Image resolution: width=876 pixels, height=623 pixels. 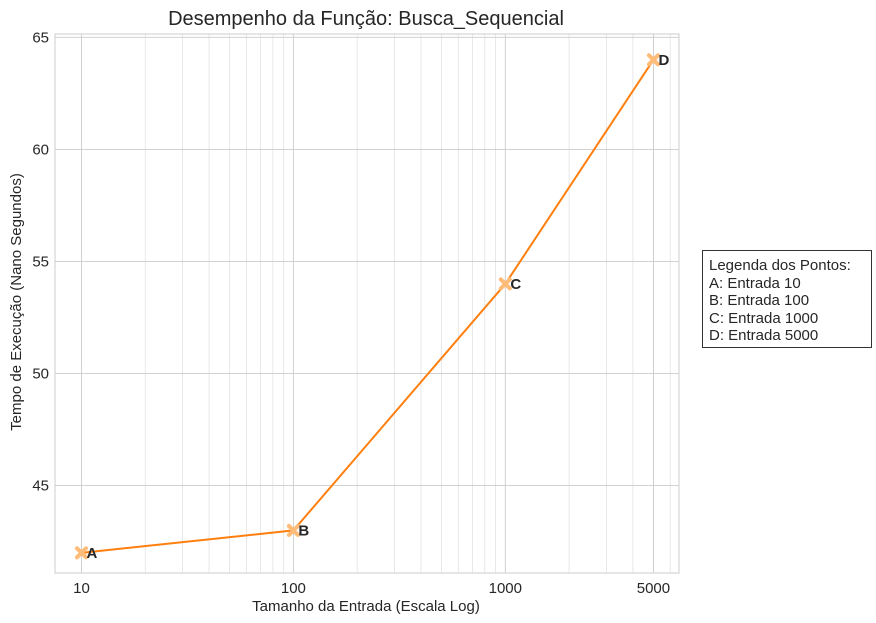 I want to click on y-tick-label: 60, so click(x=40, y=149).